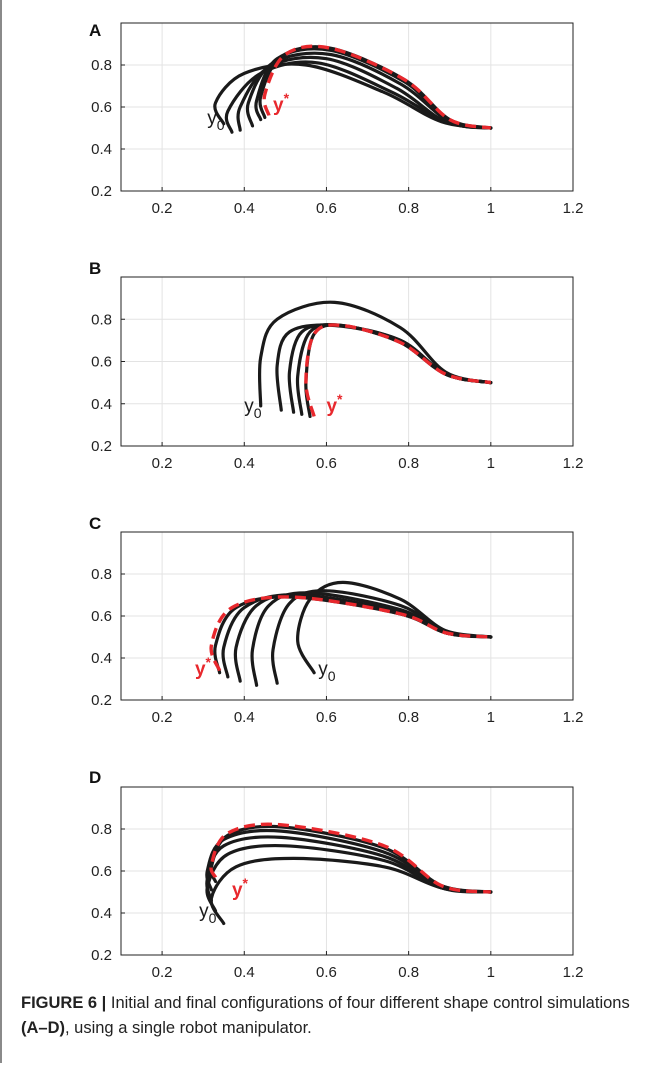  What do you see at coordinates (101, 871) in the screenshot?
I see `panel-d-ytick-label-2: 0.6` at bounding box center [101, 871].